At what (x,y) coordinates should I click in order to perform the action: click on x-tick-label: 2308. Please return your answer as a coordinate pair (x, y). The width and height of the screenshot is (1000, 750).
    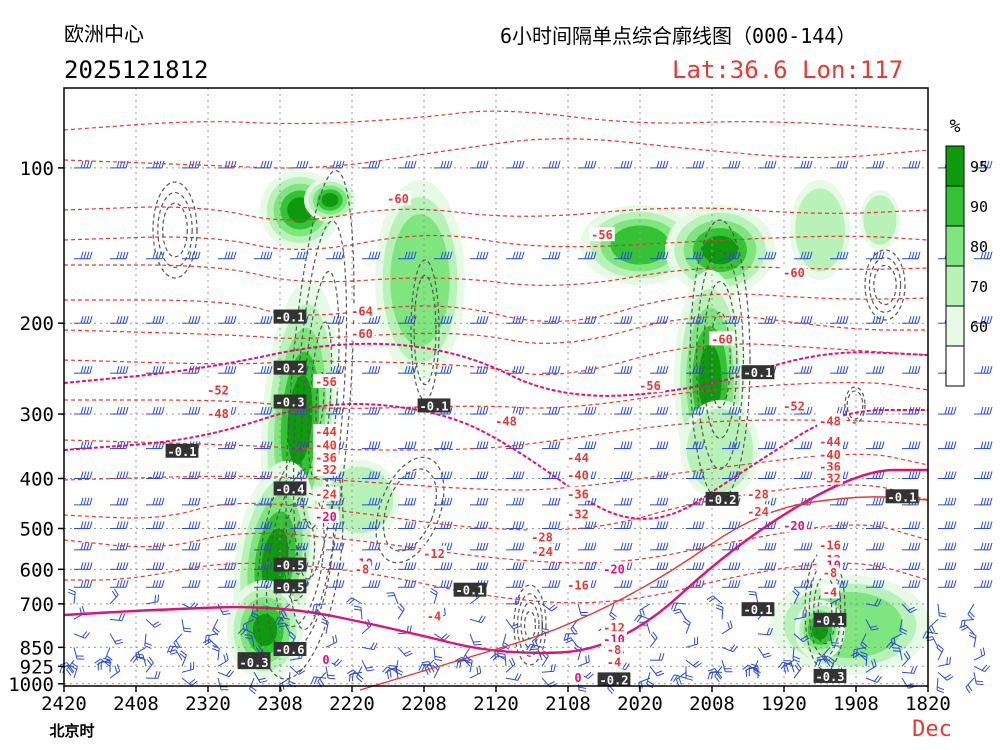
    Looking at the image, I should click on (280, 704).